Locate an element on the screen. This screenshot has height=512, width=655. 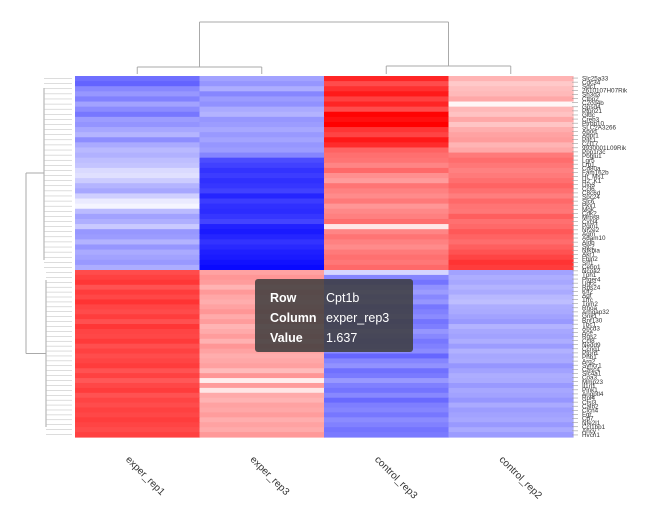
heatmap-cell-g1-r31-c1 is located at coordinates (262, 237).